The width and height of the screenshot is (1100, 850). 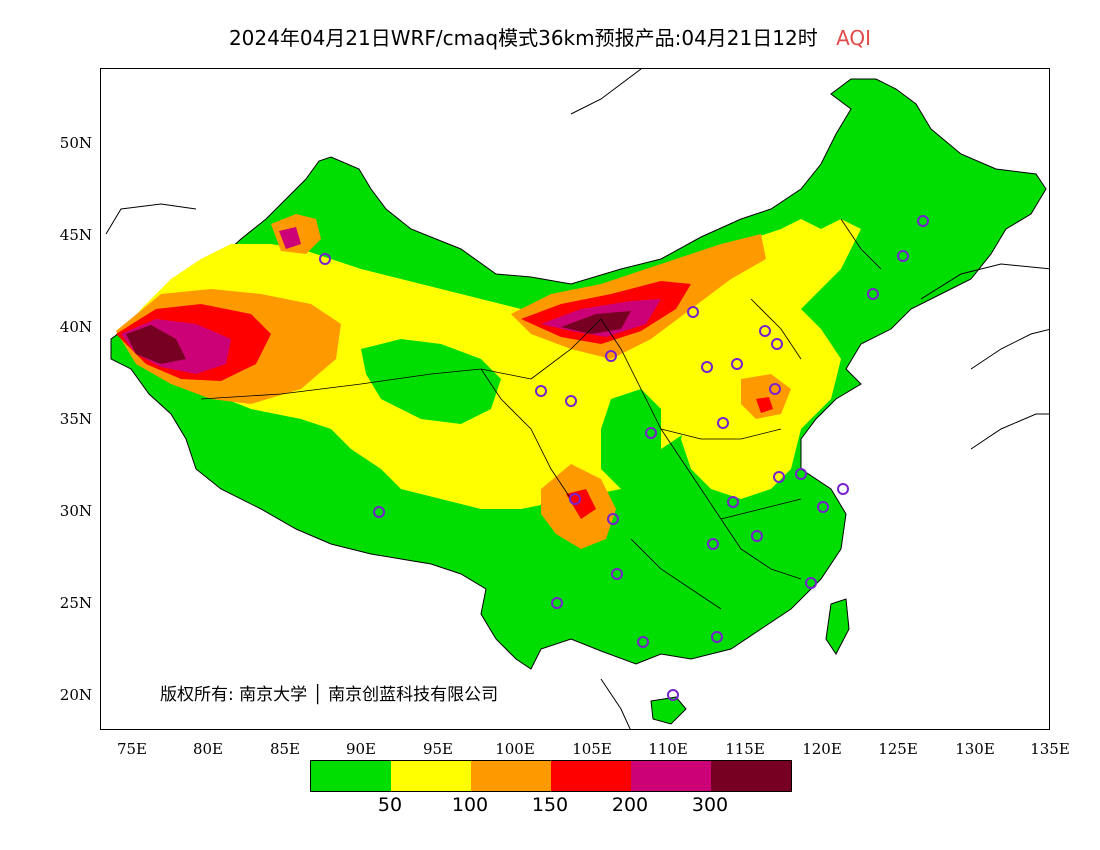 What do you see at coordinates (75, 235) in the screenshot?
I see `lat-label-45n: 45N` at bounding box center [75, 235].